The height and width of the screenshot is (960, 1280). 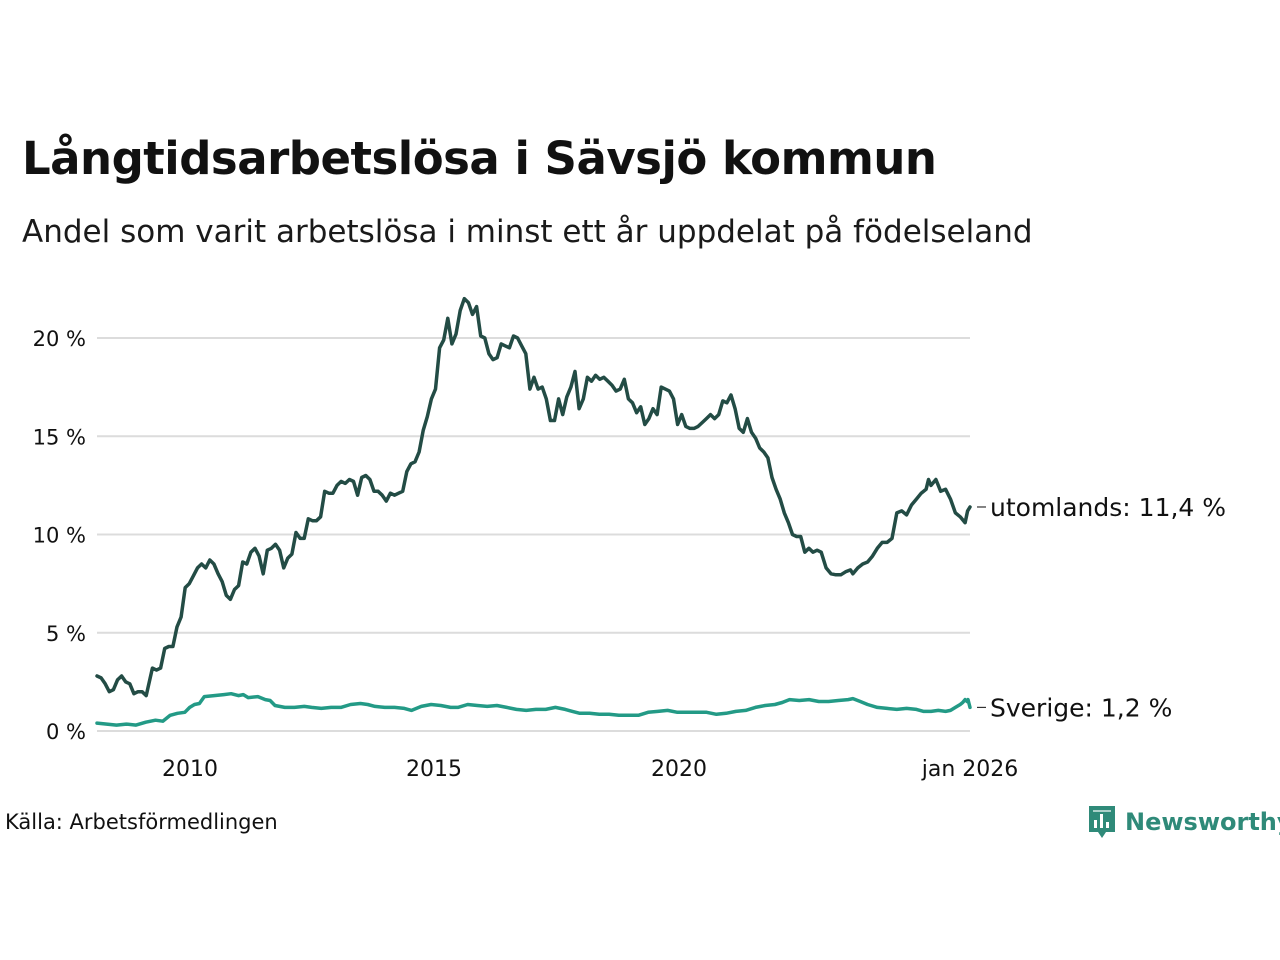 What do you see at coordinates (59, 437) in the screenshot?
I see `y-tick-label: 15 %` at bounding box center [59, 437].